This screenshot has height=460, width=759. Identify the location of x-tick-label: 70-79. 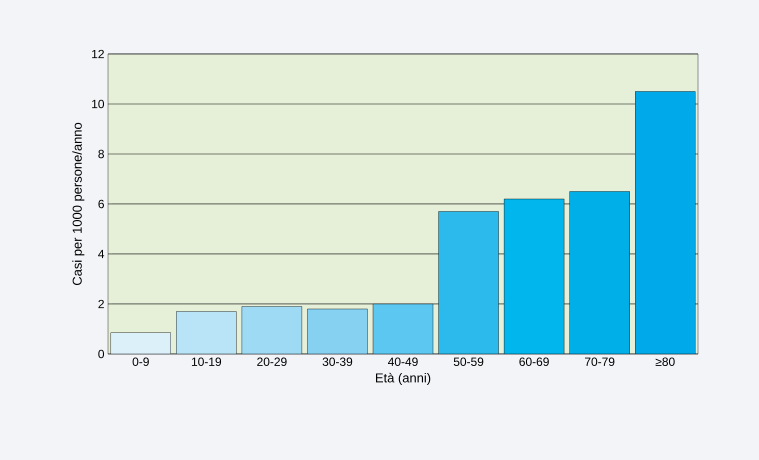
(599, 362).